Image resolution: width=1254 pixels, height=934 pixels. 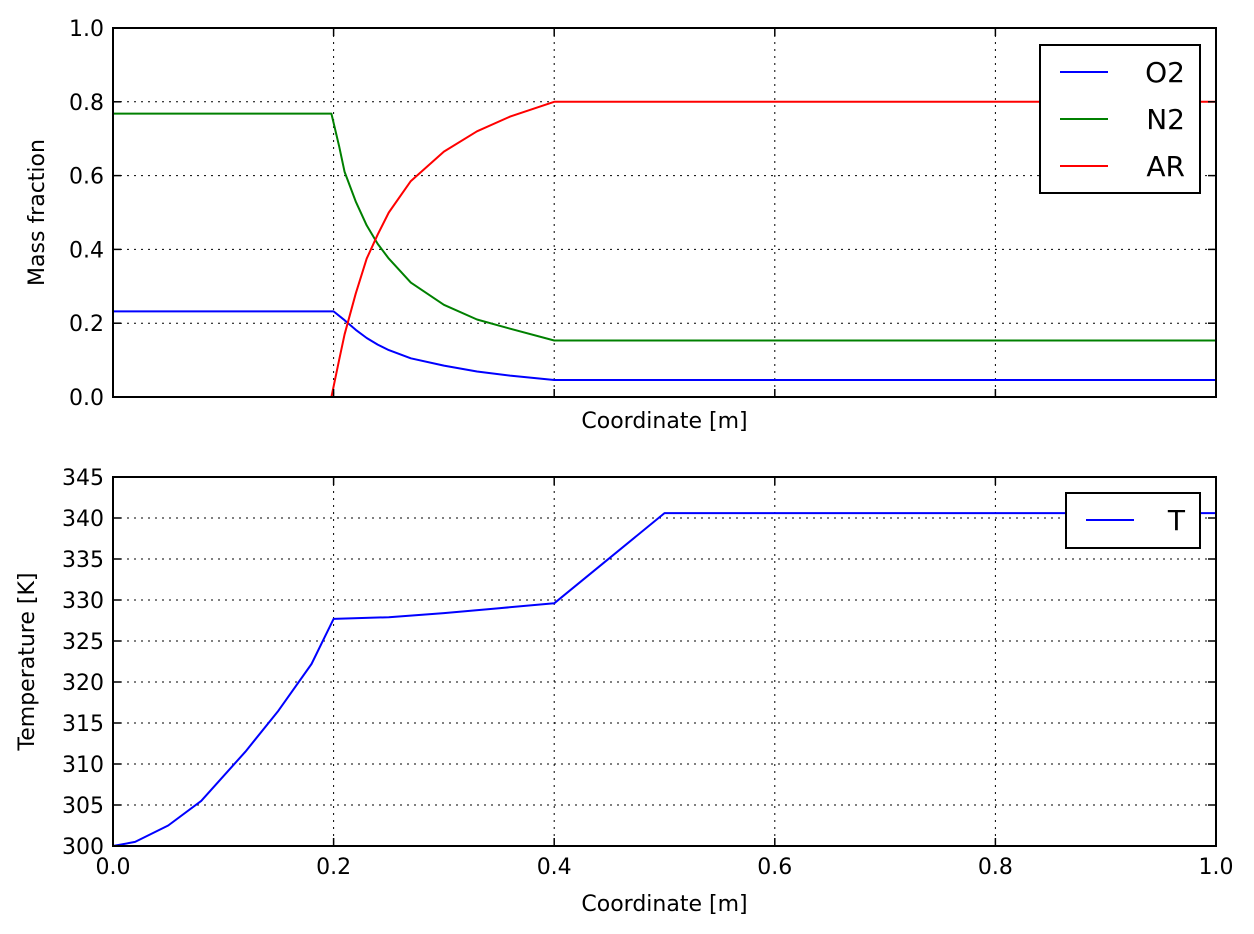 What do you see at coordinates (333, 867) in the screenshot?
I see `x-tick-label: 0.2` at bounding box center [333, 867].